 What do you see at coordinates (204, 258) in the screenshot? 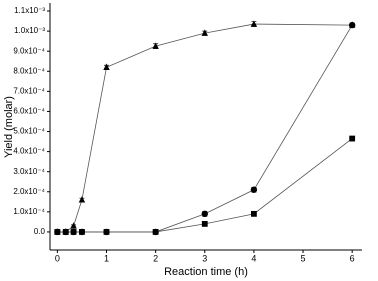
I see `x-tick-label: 3` at bounding box center [204, 258].